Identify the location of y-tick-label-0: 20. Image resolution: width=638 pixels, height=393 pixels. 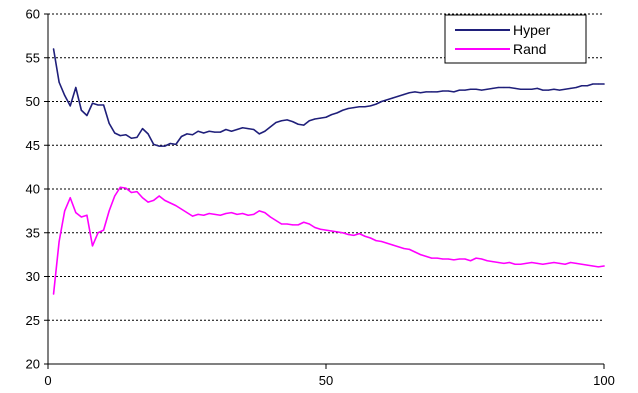
(33, 364).